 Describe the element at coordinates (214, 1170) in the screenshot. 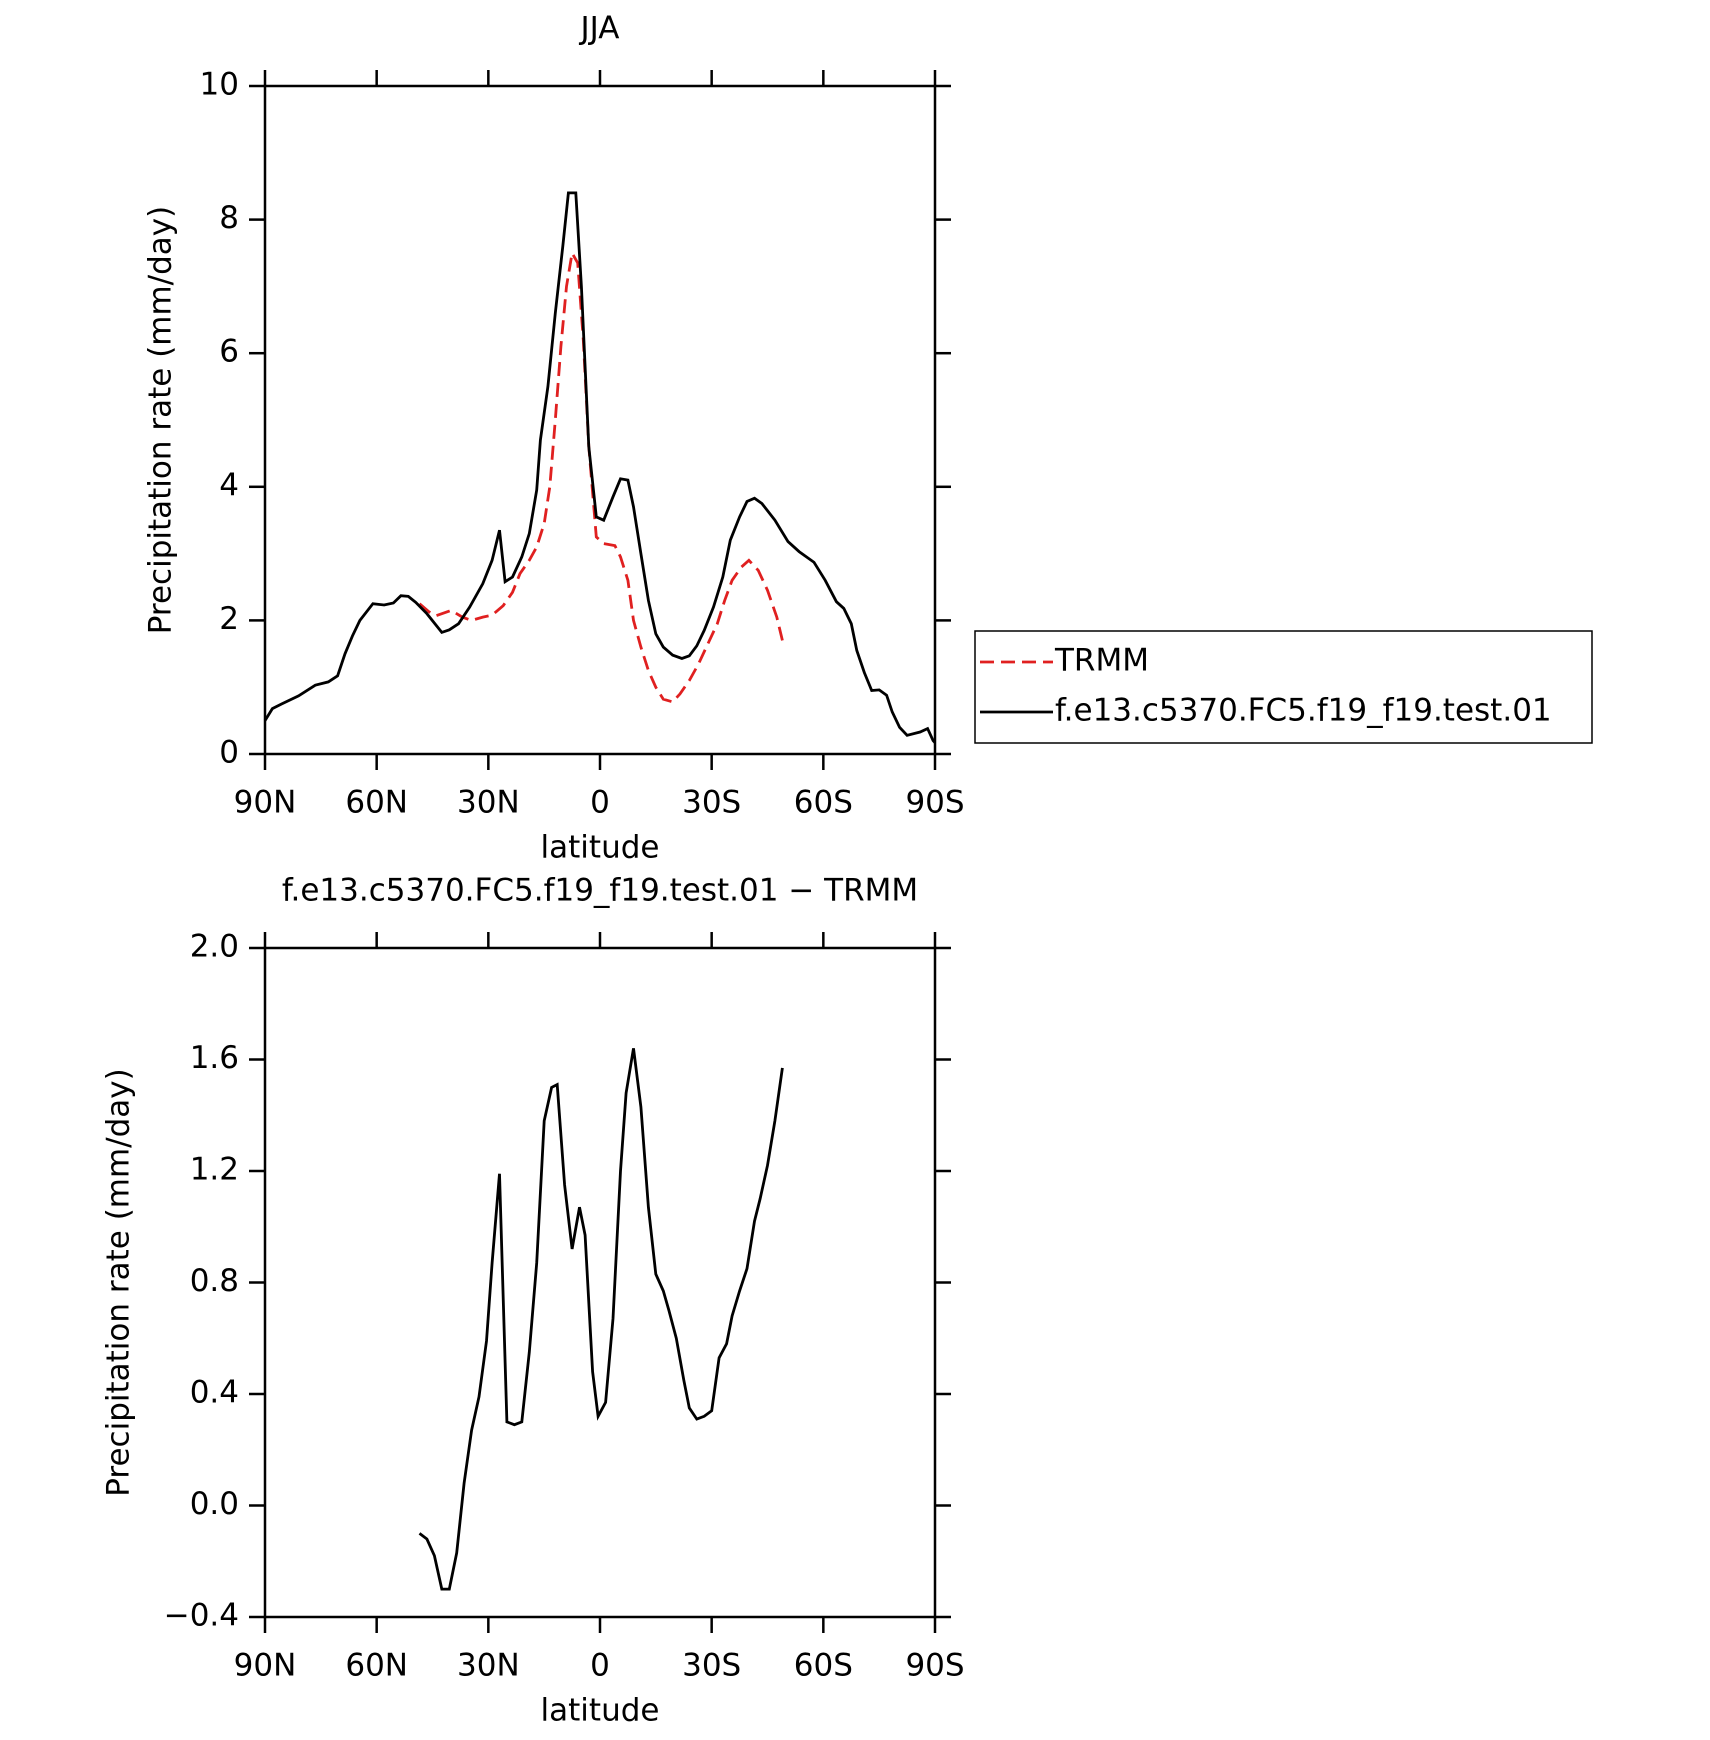

I see `y-tick-label: 1.2` at that location.